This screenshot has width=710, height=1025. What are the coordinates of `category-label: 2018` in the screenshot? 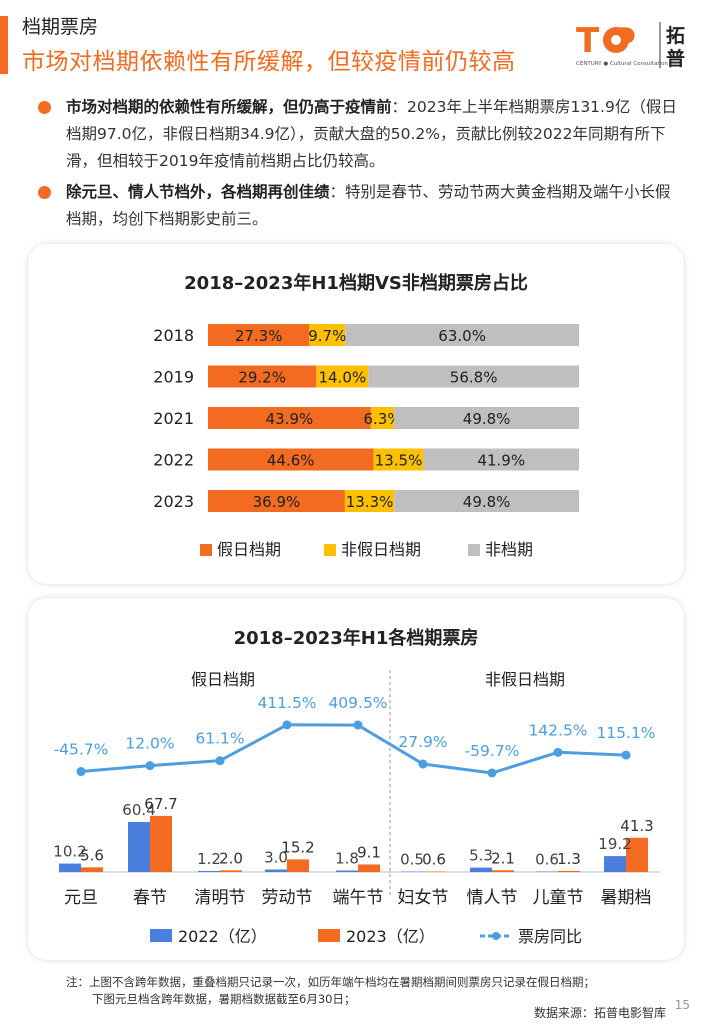 It's located at (173, 335).